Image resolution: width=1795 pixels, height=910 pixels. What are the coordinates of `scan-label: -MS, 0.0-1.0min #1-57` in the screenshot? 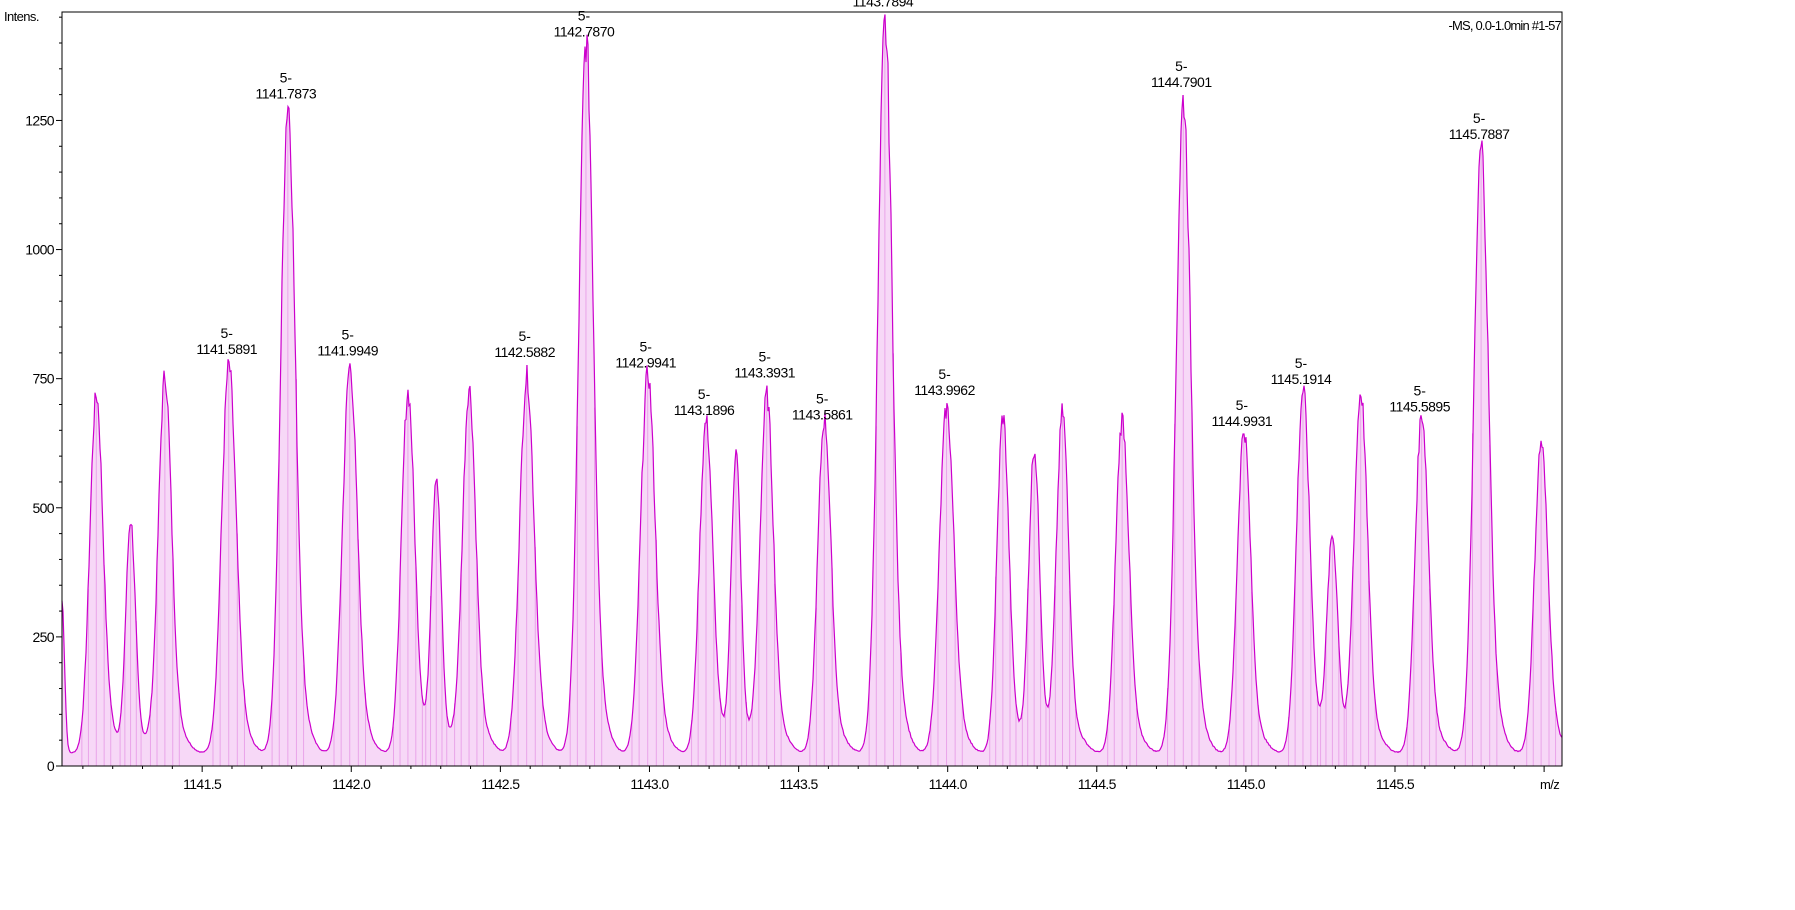 It's located at (1504, 25).